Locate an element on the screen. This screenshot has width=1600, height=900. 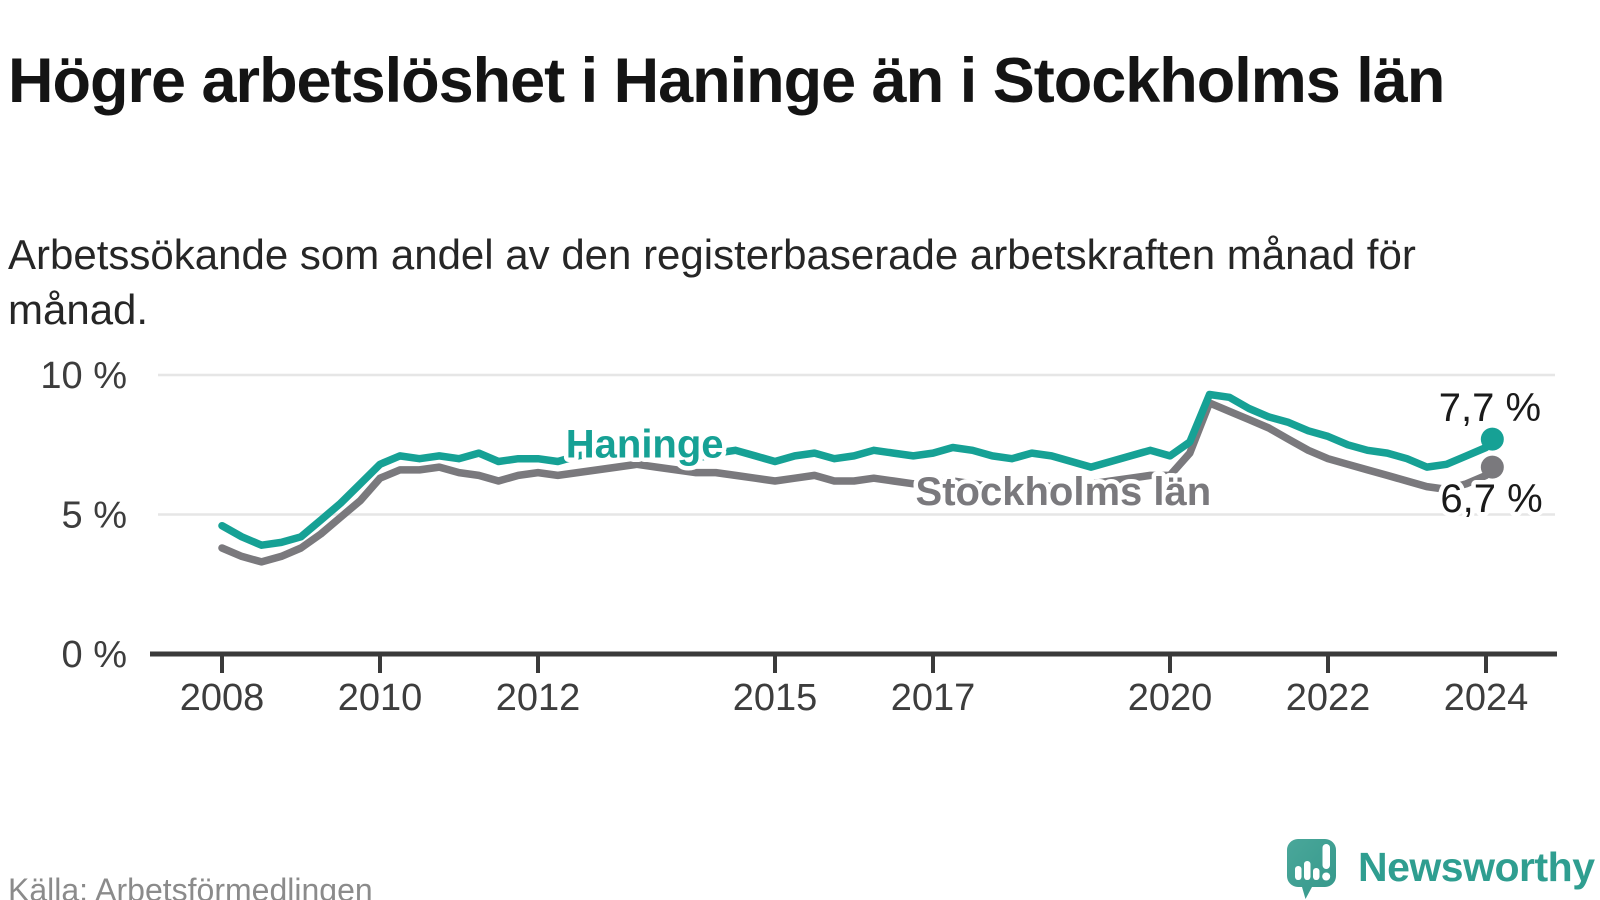
end-value-label: 6,7 % is located at coordinates (1491, 499).